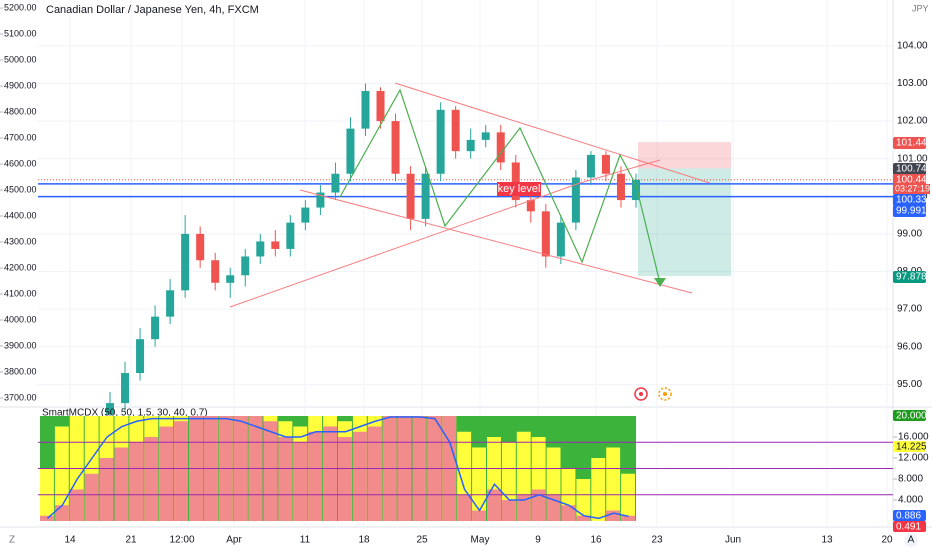 Image resolution: width=932 pixels, height=550 pixels. Describe the element at coordinates (538, 540) in the screenshot. I see `x-tick-label: 9` at that location.